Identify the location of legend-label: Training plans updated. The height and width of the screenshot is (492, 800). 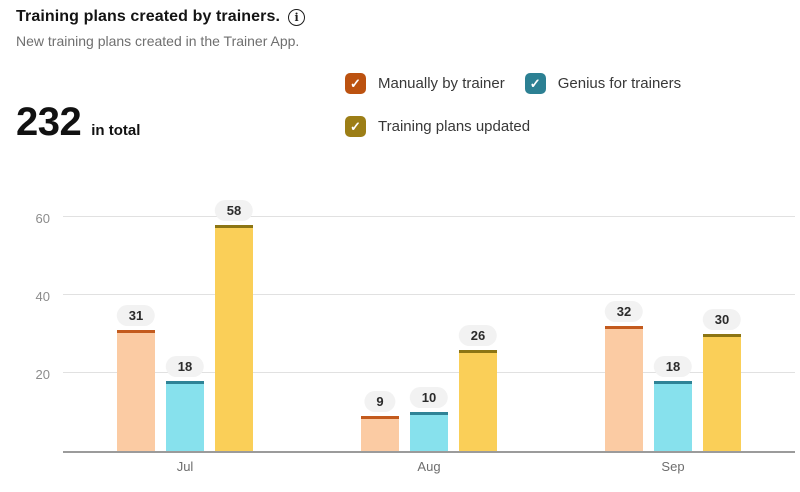
(454, 126).